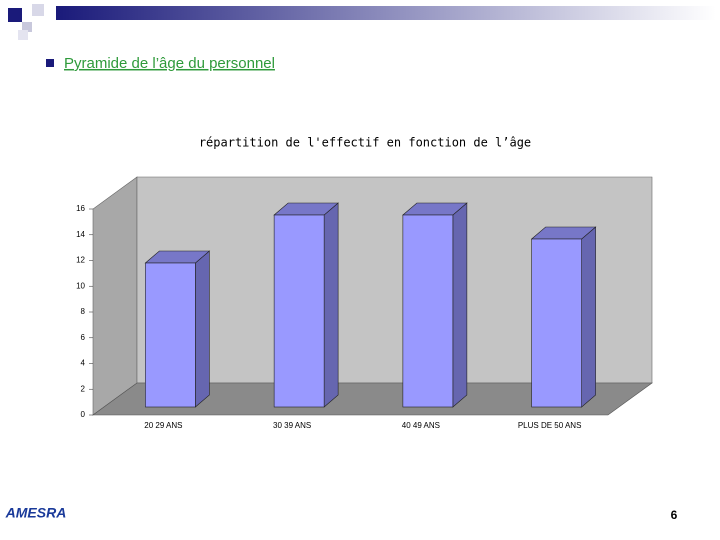 The width and height of the screenshot is (720, 540). I want to click on x-tick-label: 40 49 ANS, so click(421, 425).